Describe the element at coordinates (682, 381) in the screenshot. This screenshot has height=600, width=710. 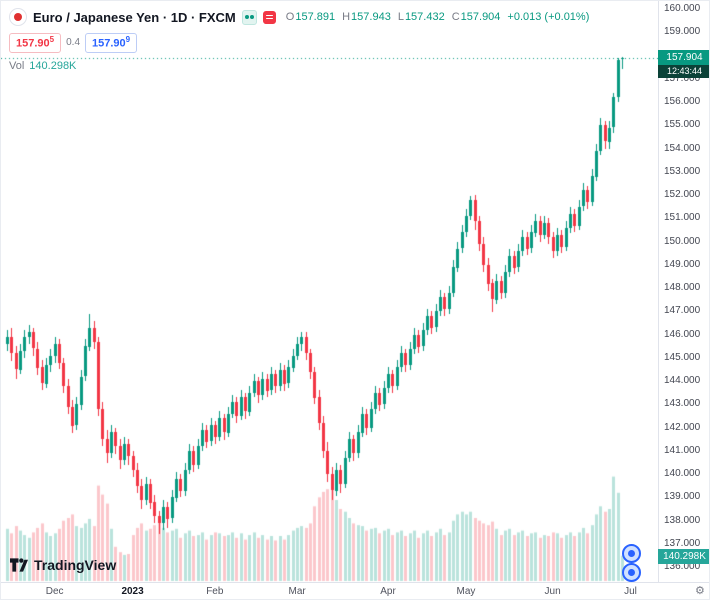
I see `price-tick-label: 144.000` at that location.